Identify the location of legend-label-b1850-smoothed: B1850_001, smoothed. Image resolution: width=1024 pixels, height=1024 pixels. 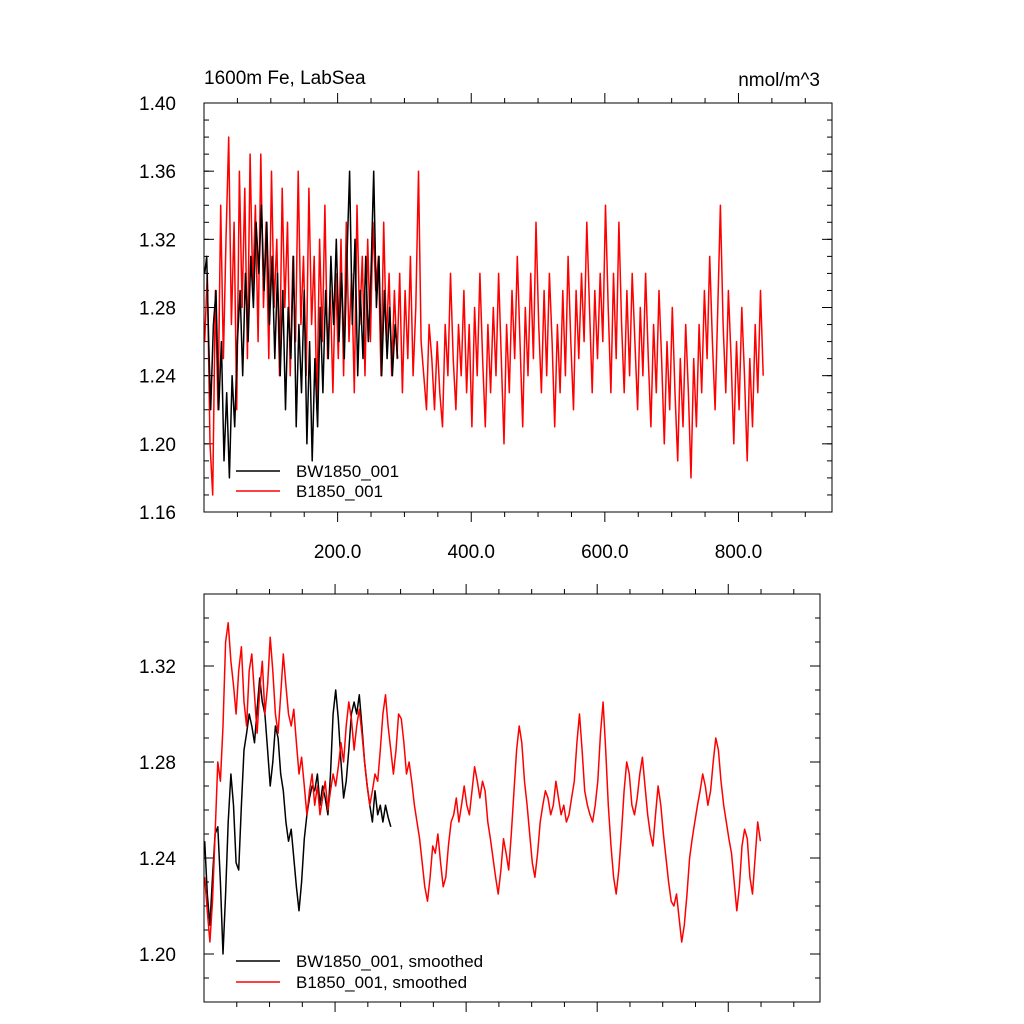
(381, 982).